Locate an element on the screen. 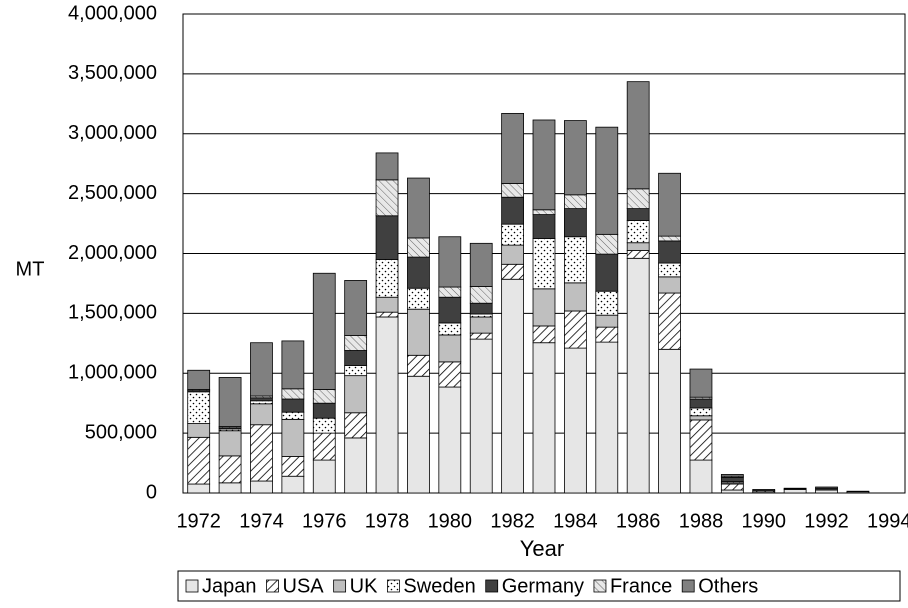 Image resolution: width=908 pixels, height=608 pixels. x-axis-label: Year is located at coordinates (542, 548).